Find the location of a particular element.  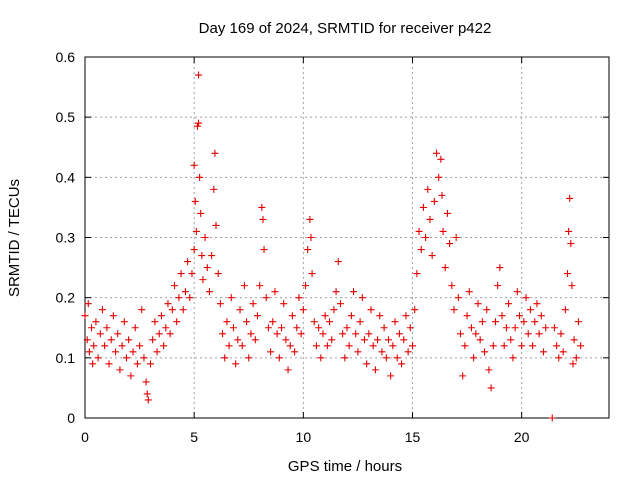

x-tick-label: 5 is located at coordinates (194, 437).